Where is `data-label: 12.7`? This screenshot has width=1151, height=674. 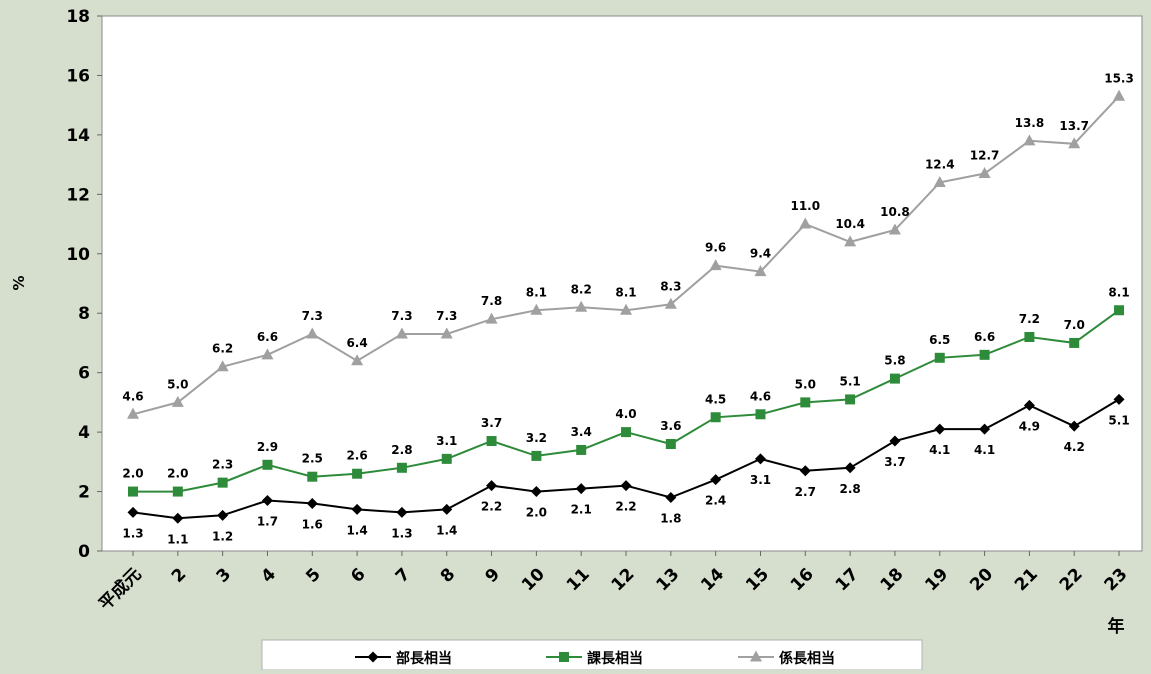
data-label: 12.7 is located at coordinates (985, 156).